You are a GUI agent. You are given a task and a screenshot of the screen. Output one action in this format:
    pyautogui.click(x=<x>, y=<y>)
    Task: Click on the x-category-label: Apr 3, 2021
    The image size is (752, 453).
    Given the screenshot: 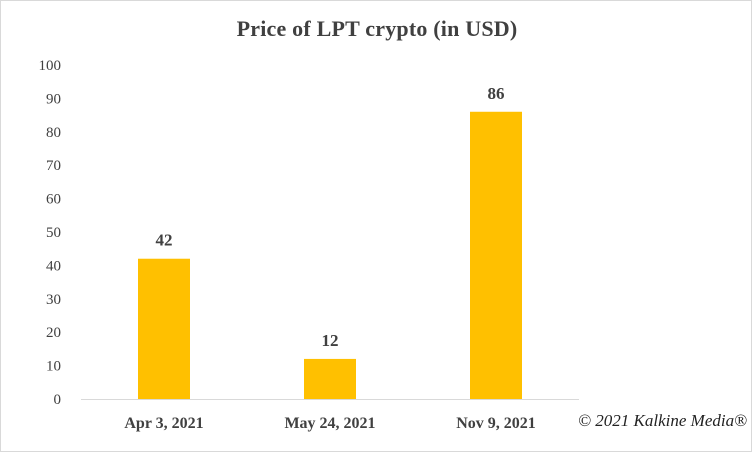 What is the action you would take?
    pyautogui.click(x=163, y=423)
    